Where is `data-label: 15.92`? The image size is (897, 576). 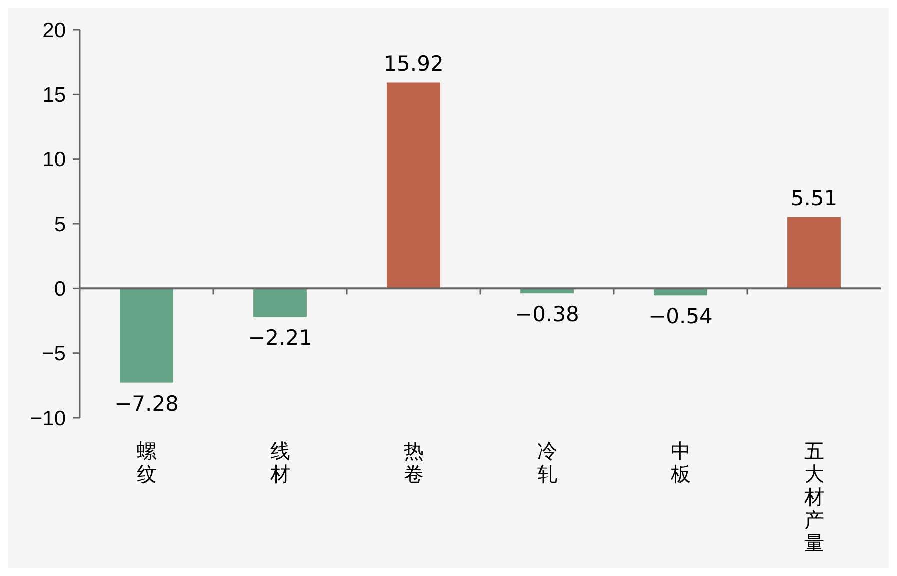
data-label: 15.92 is located at coordinates (414, 64).